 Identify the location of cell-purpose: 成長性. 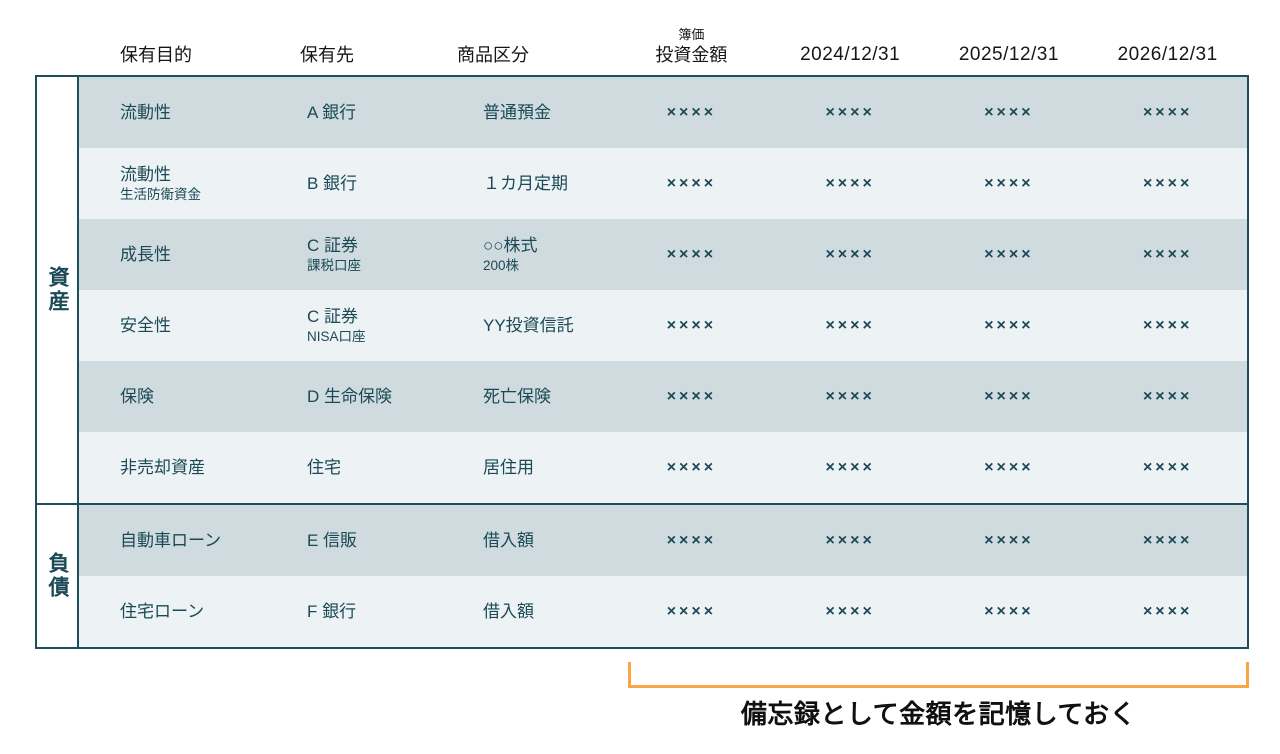
(172, 254).